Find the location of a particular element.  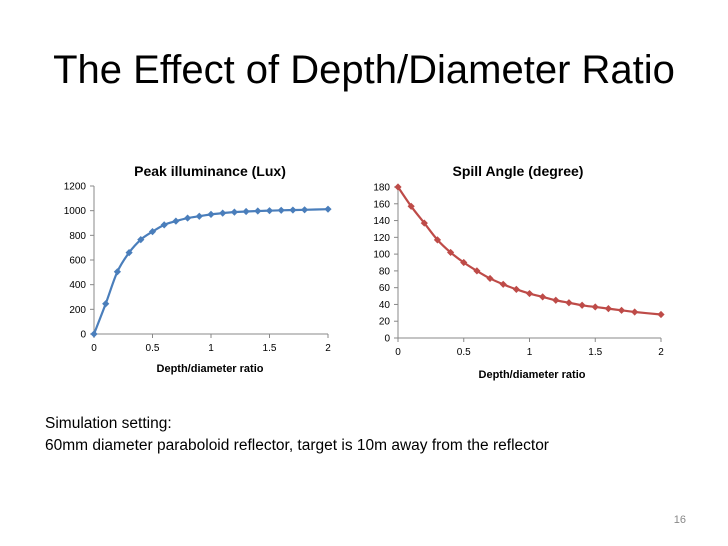

y-tick-label: 20 is located at coordinates (385, 322).